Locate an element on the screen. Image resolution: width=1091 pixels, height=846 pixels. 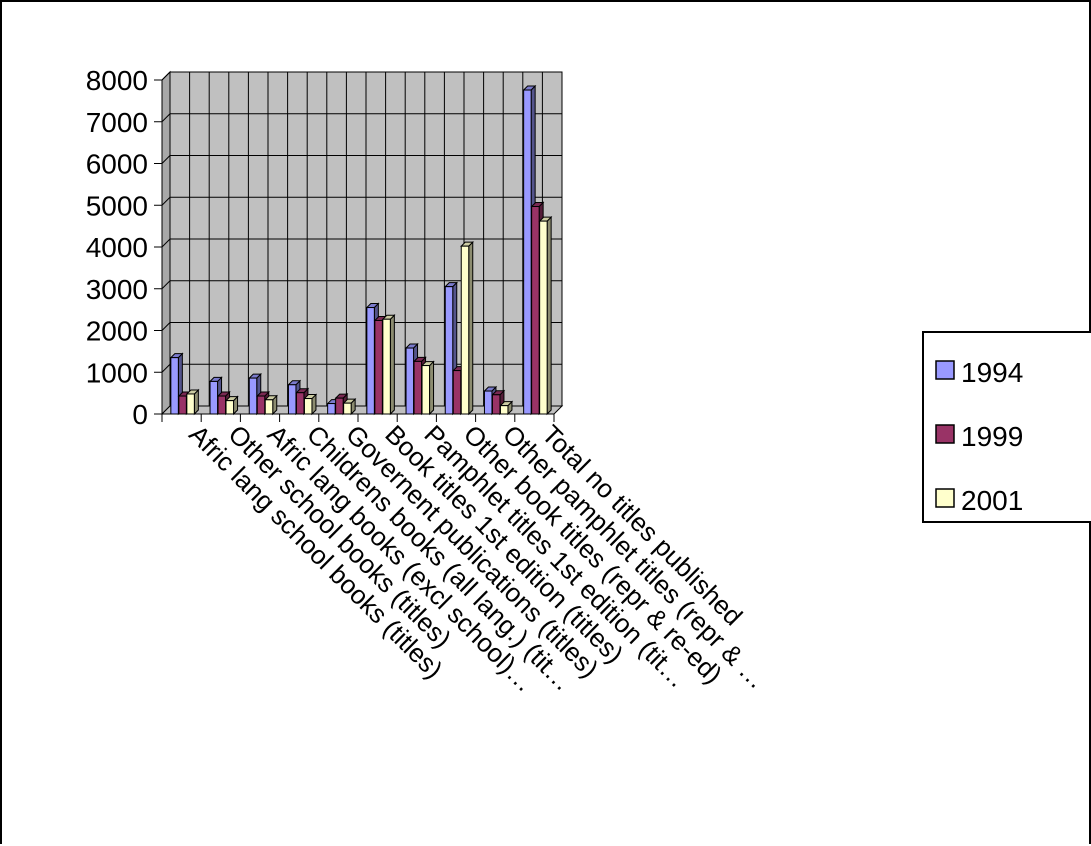
bars is located at coordinates (361, 250).